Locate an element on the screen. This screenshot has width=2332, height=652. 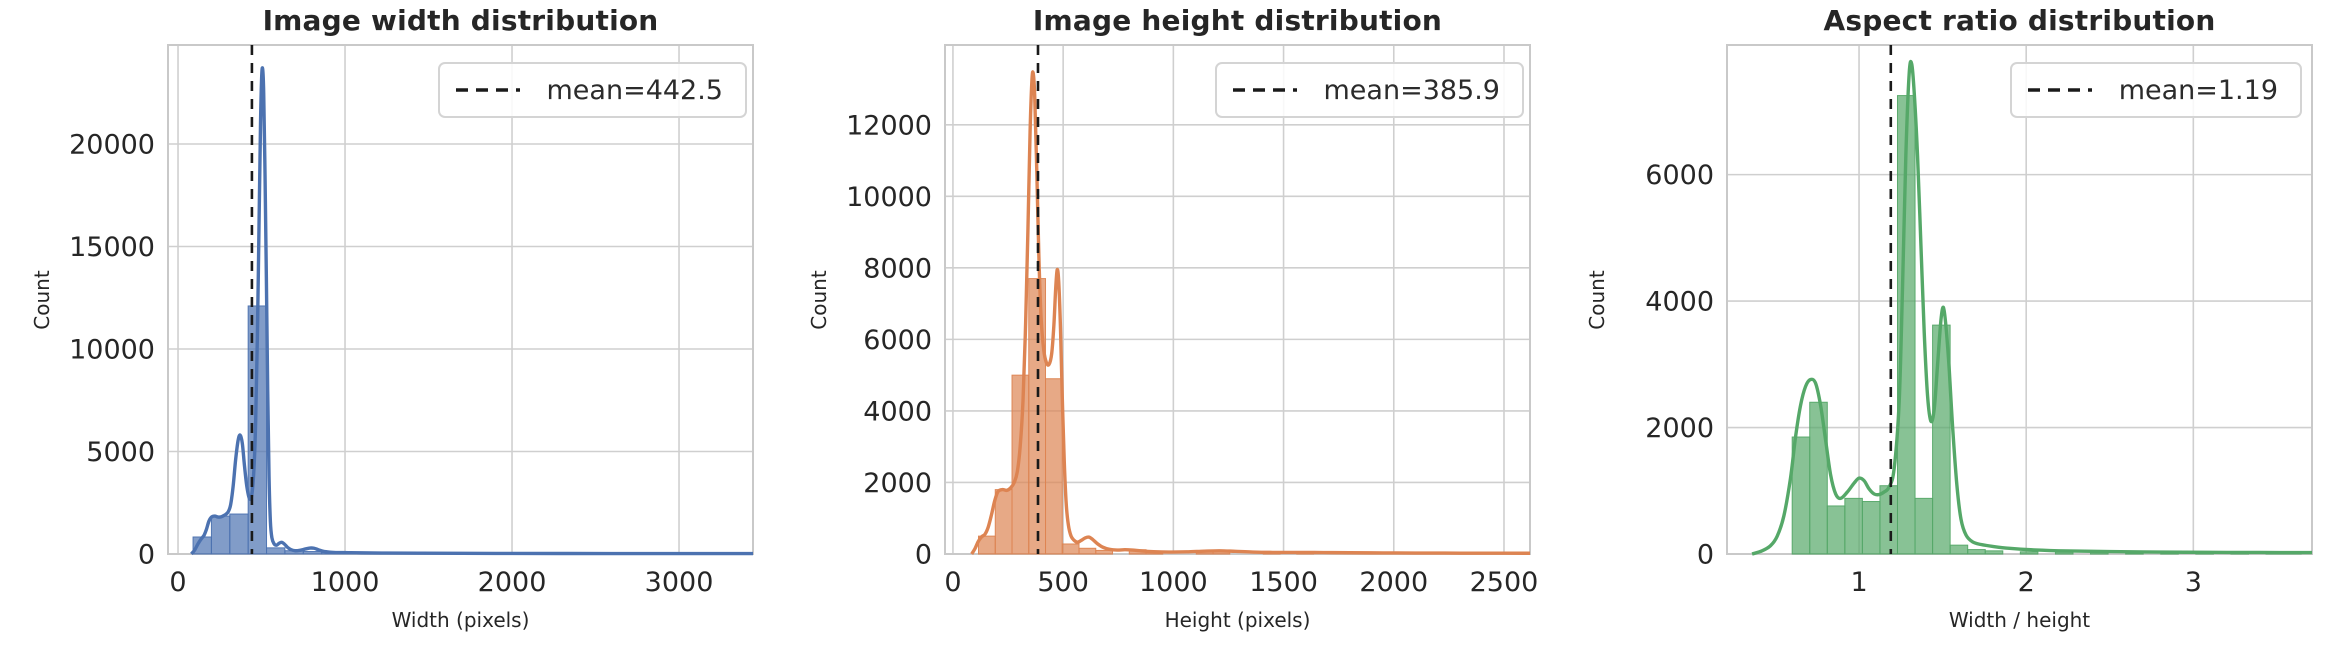
y-tick-label: 12000 is located at coordinates (889, 125).